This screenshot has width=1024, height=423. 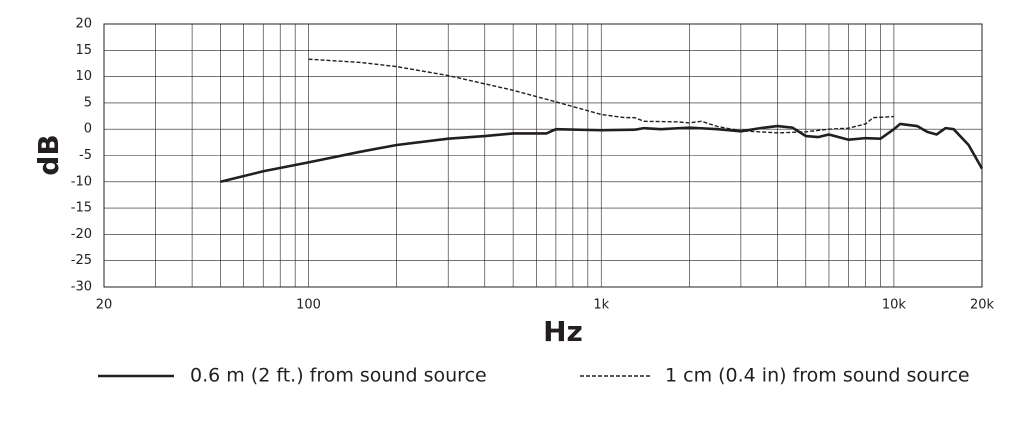 I want to click on y-tick-label: -15, so click(x=81, y=208).